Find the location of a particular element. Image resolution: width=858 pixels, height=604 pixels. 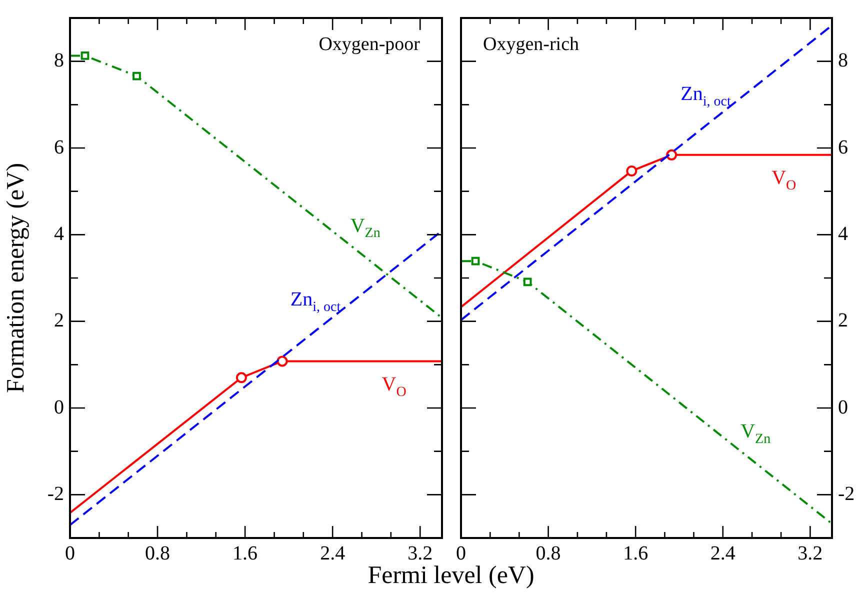

x-axis-title: Fermi level (eV) is located at coordinates (451, 575).